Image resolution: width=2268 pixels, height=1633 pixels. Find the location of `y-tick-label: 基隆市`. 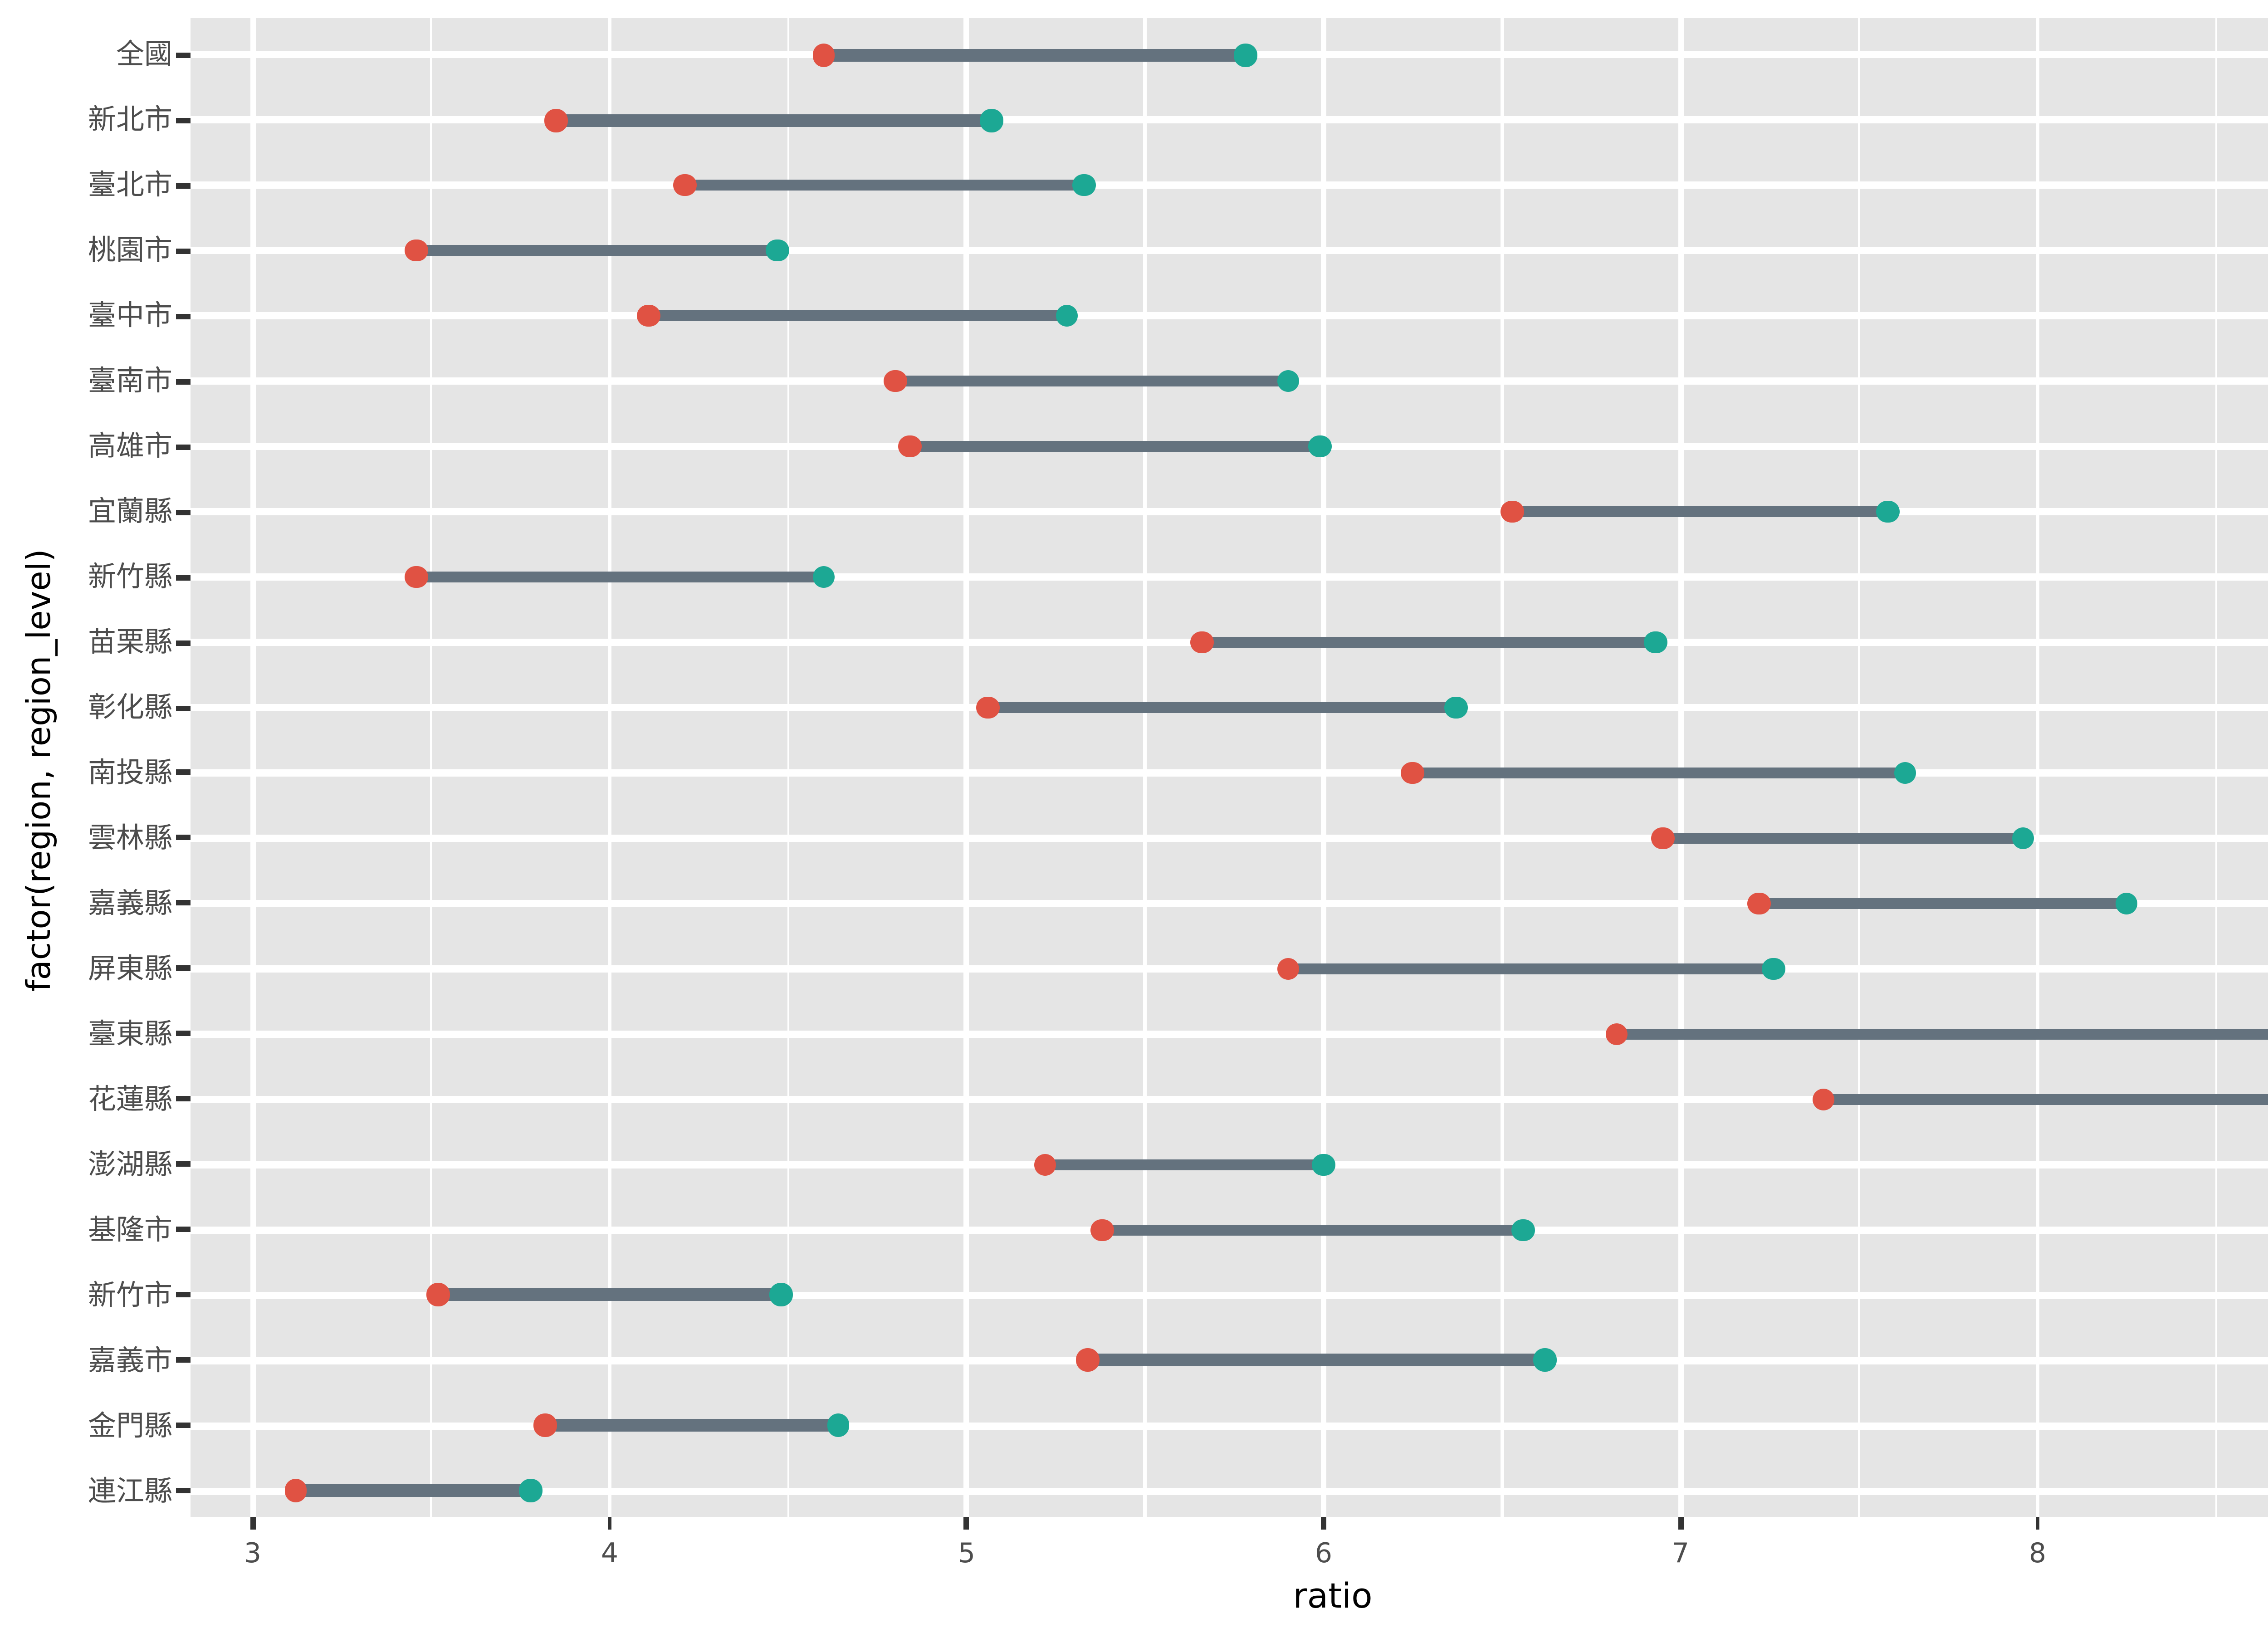

y-tick-label: 基隆市 is located at coordinates (130, 1230).